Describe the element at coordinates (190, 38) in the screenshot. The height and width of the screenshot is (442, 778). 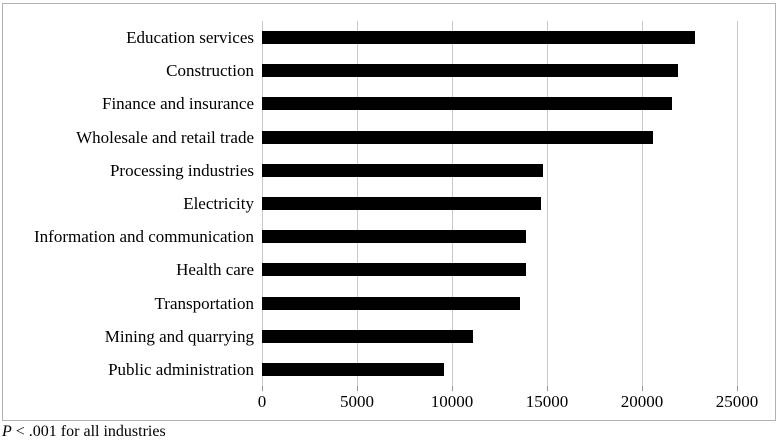
I see `category-label: Education services` at that location.